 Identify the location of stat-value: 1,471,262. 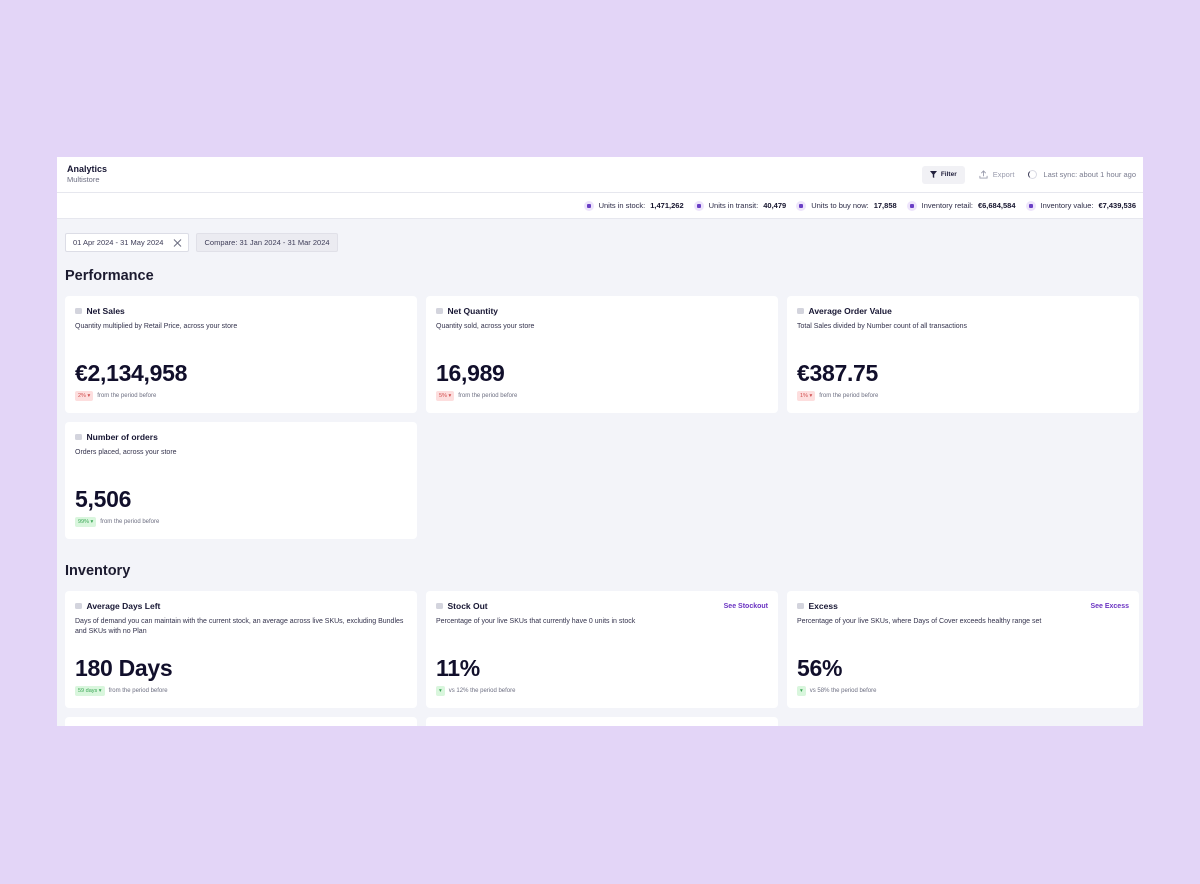
(667, 205).